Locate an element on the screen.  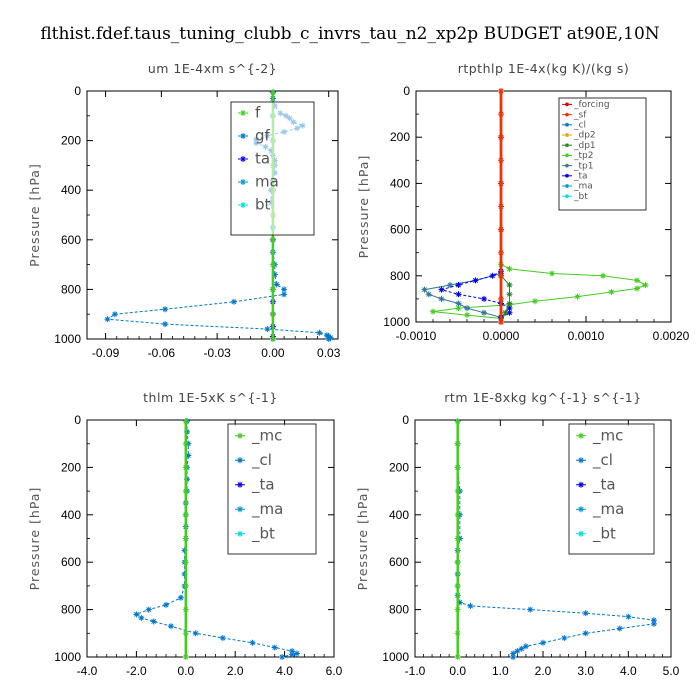
x-tick-label: -1.0 is located at coordinates (415, 671).